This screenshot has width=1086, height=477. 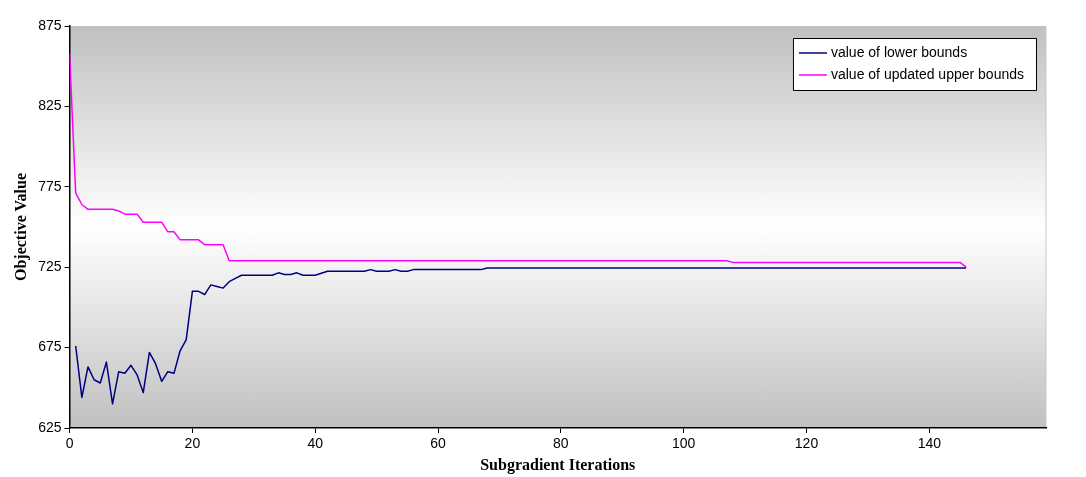 What do you see at coordinates (929, 443) in the screenshot?
I see `x-tick-label: 140` at bounding box center [929, 443].